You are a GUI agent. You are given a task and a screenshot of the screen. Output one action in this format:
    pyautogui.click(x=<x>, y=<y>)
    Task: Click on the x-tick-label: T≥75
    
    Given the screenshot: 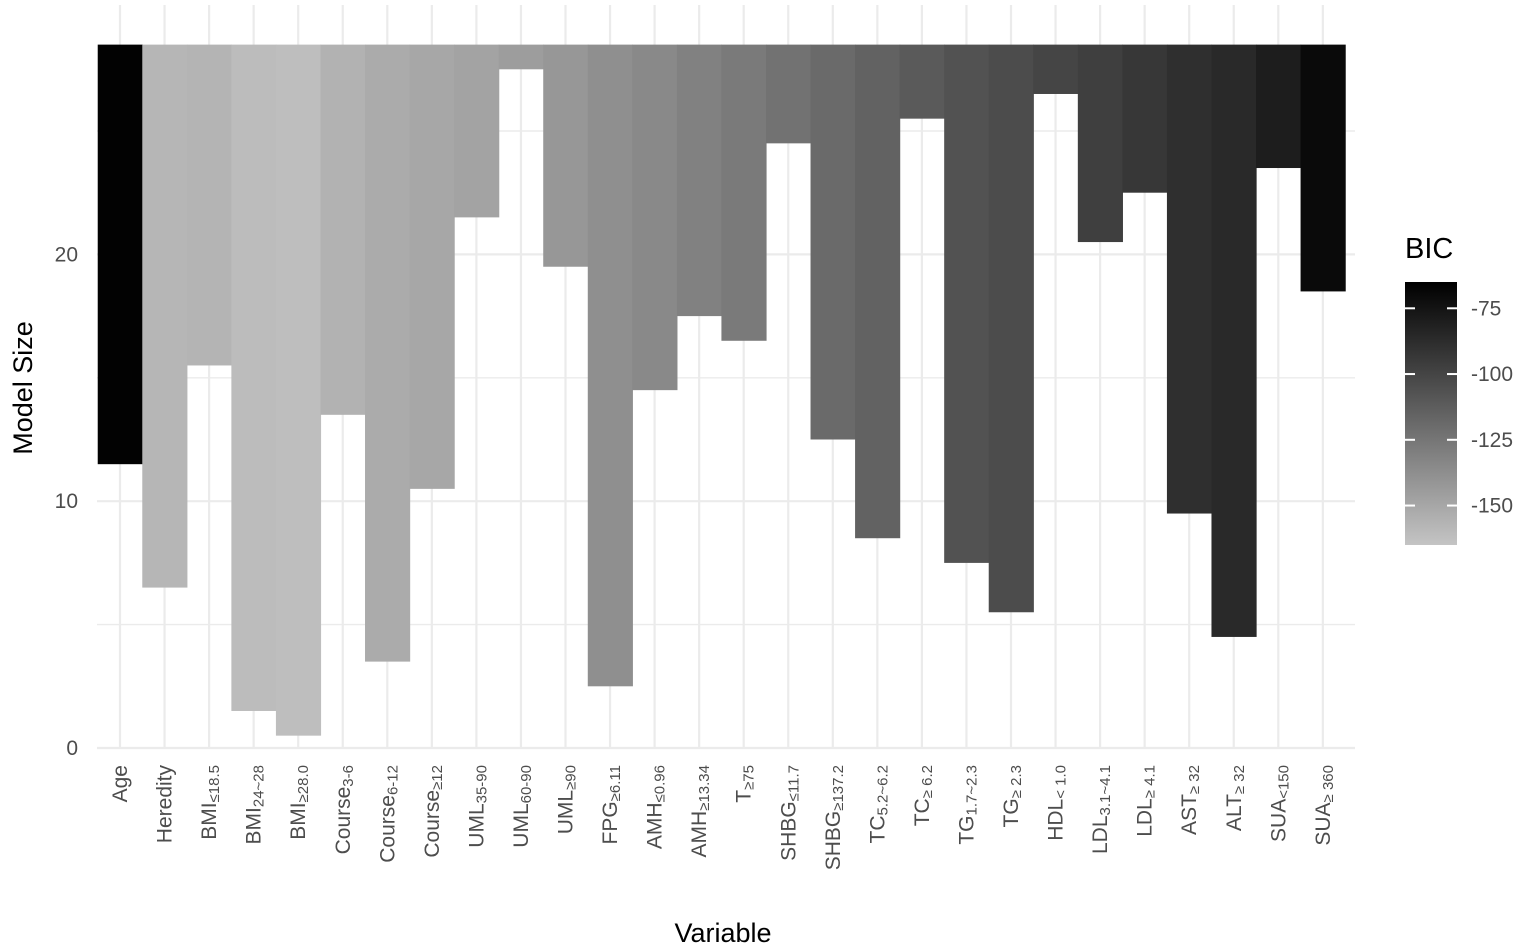 What is the action you would take?
    pyautogui.click(x=745, y=784)
    